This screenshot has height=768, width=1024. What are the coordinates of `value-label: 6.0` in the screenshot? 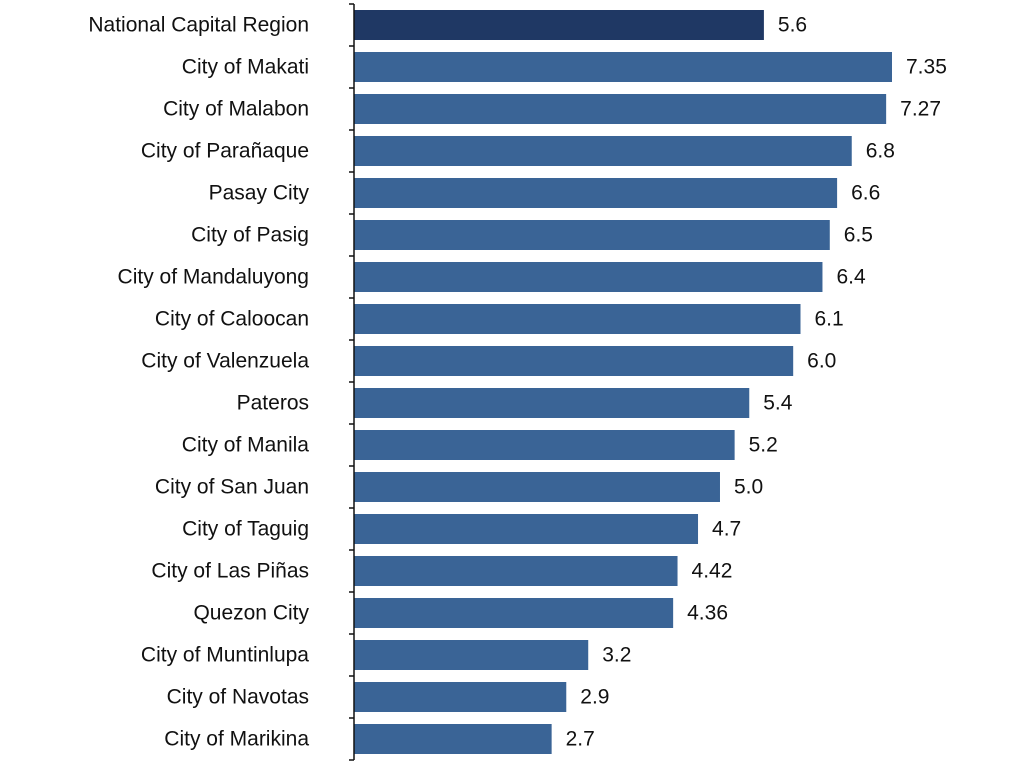 It's located at (821, 361).